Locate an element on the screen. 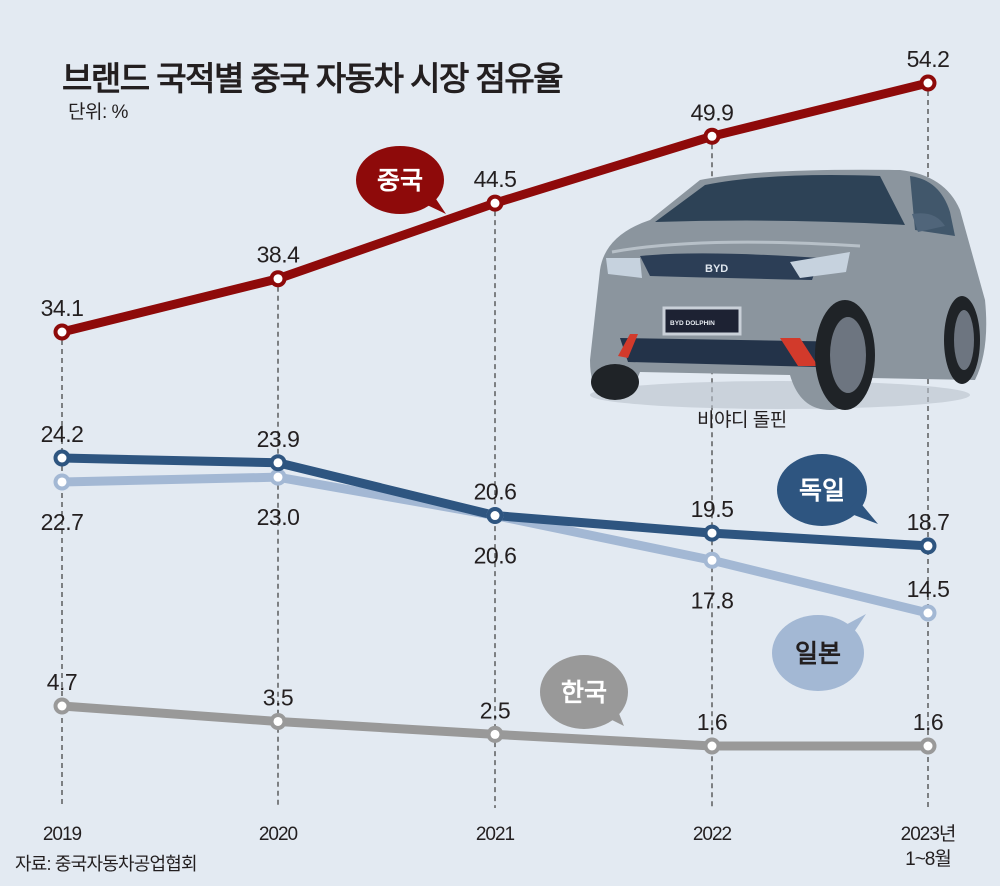 The width and height of the screenshot is (1000, 886). data-label-korea-2: 2.5 is located at coordinates (495, 710).